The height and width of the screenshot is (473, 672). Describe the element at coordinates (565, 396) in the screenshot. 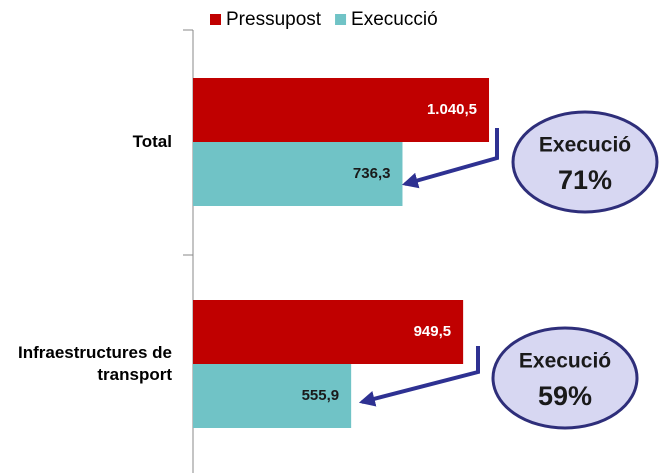

I see `callout-value: 59%` at that location.